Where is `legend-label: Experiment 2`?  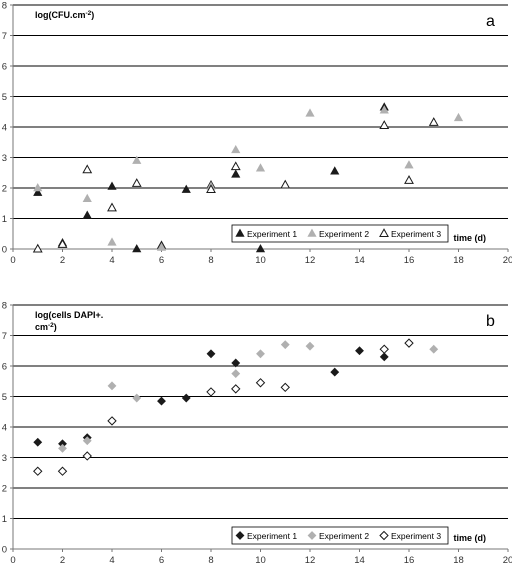 legend-label: Experiment 2 is located at coordinates (344, 536).